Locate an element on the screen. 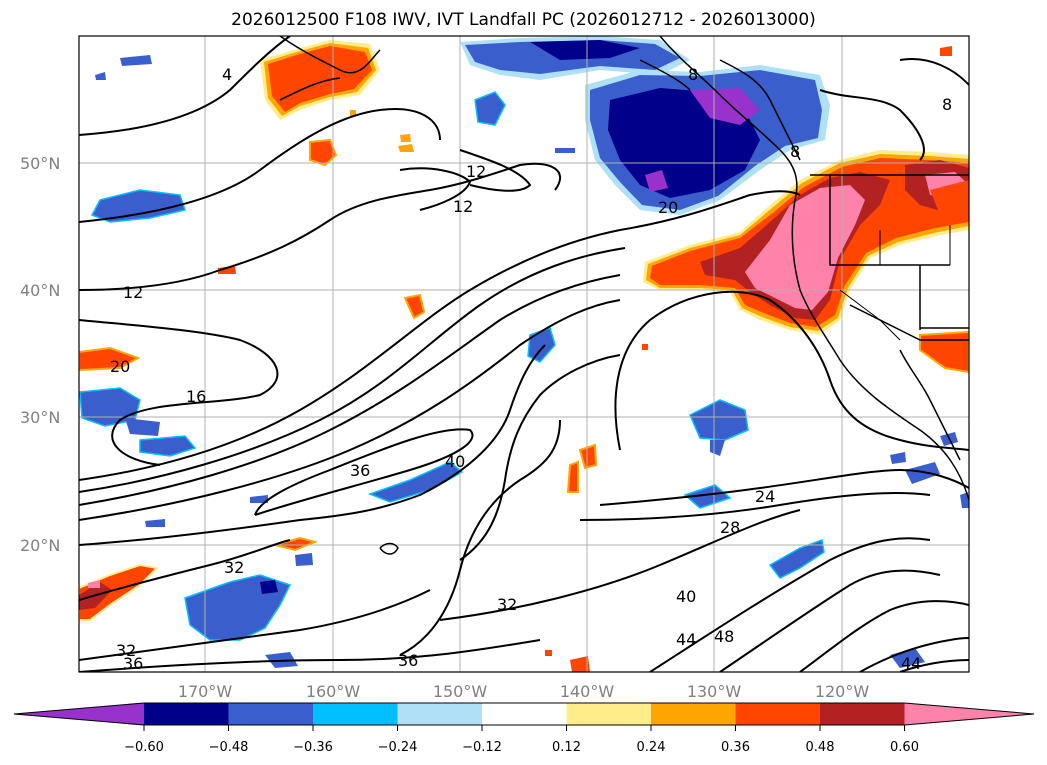 The height and width of the screenshot is (765, 1047). colorbar-tick-label: 0.60 is located at coordinates (904, 747).